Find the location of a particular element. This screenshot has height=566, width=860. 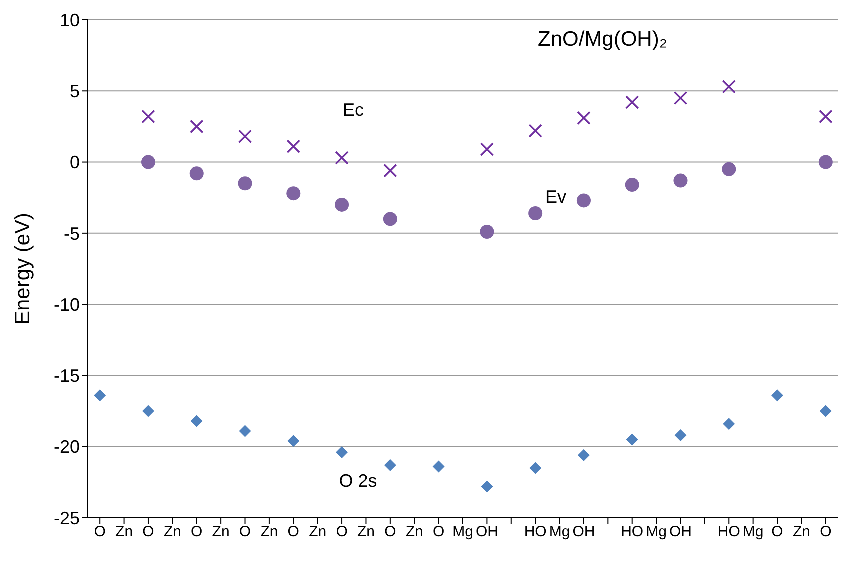

y-tick-label: -15 is located at coordinates (67, 376).